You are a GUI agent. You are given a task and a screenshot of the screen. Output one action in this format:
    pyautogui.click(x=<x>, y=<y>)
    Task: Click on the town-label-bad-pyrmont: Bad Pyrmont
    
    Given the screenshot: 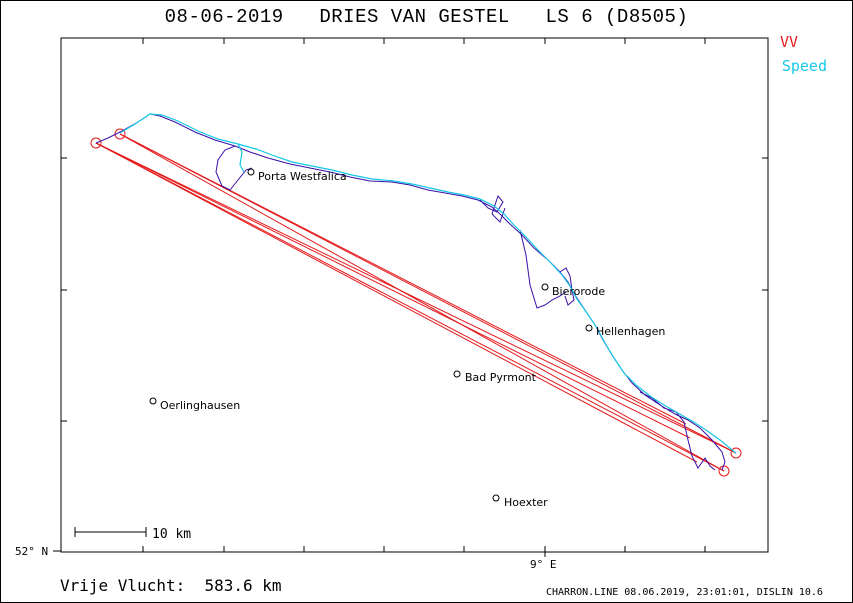 What is the action you would take?
    pyautogui.click(x=501, y=377)
    